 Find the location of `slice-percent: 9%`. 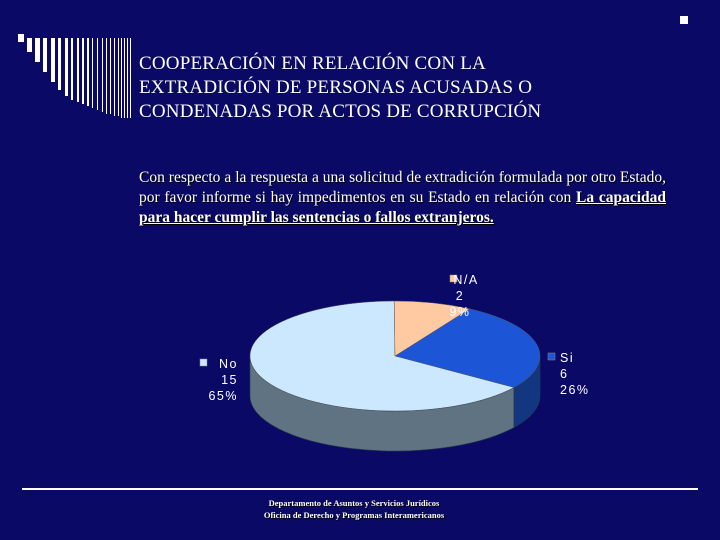

slice-percent: 9% is located at coordinates (459, 312).